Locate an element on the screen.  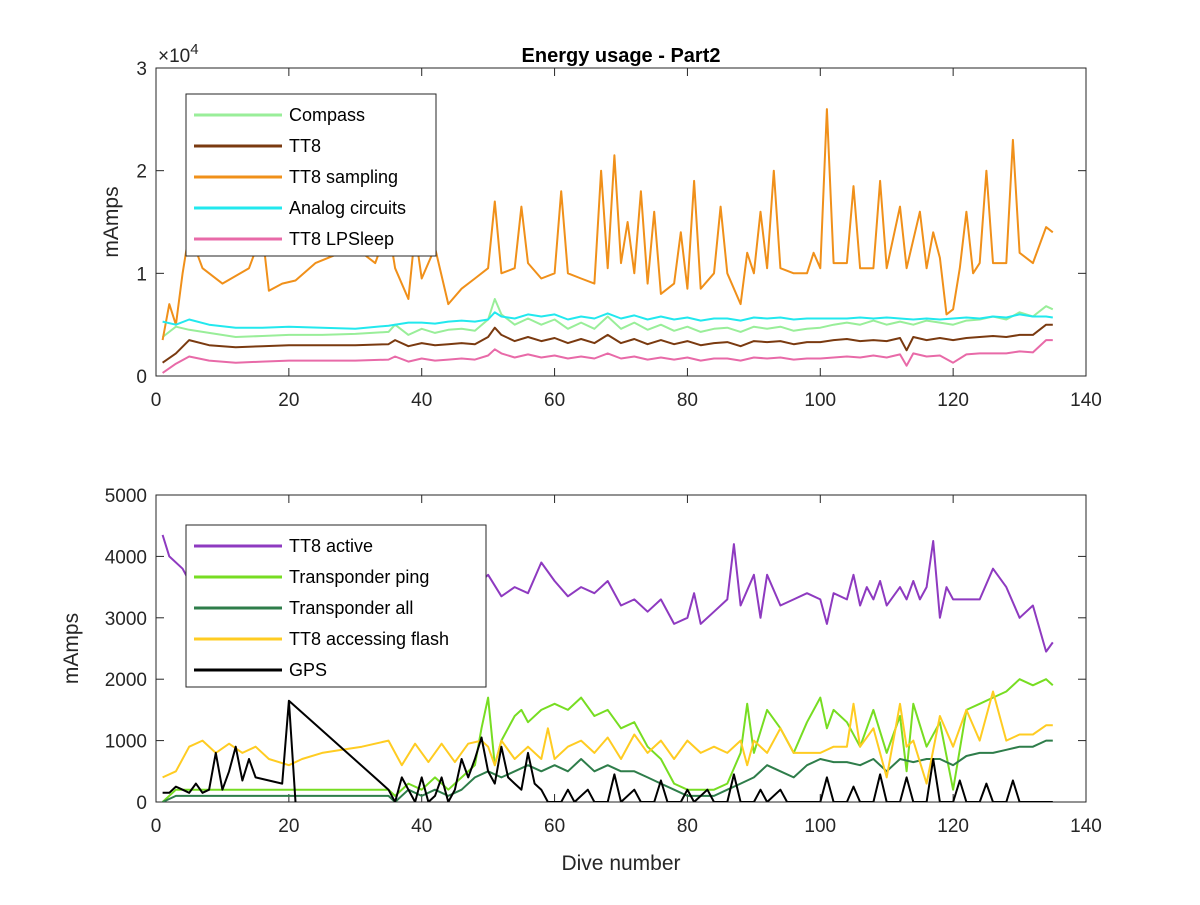
legend-label: TT8 active is located at coordinates (331, 546).